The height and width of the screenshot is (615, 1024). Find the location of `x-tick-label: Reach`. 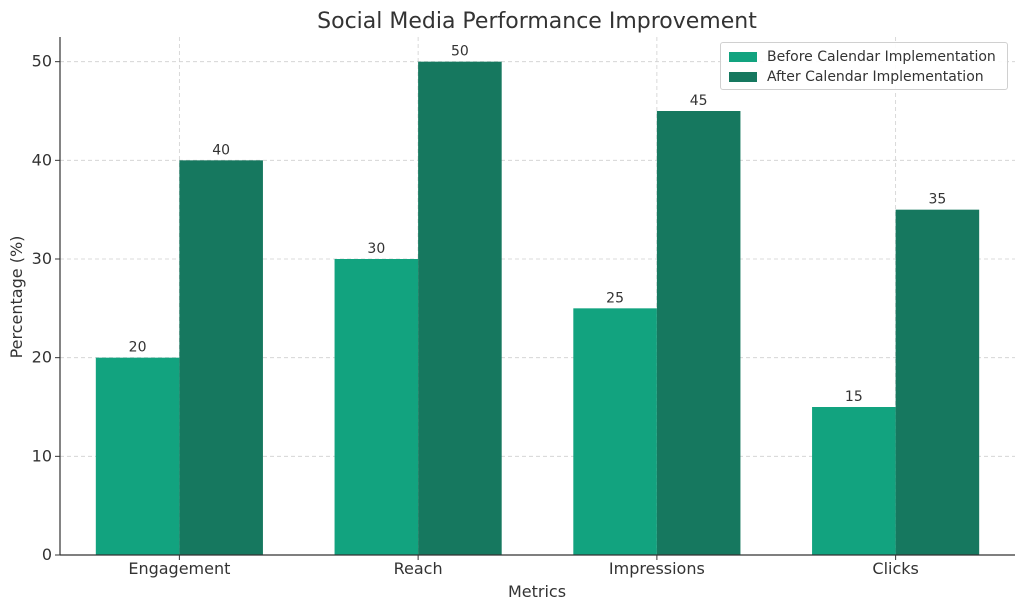

x-tick-label: Reach is located at coordinates (418, 568).